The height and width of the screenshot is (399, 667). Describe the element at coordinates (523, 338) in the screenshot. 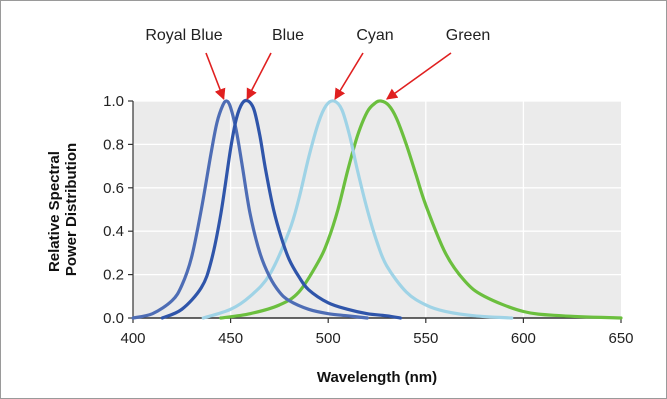

I see `x-tick-label: 600` at that location.